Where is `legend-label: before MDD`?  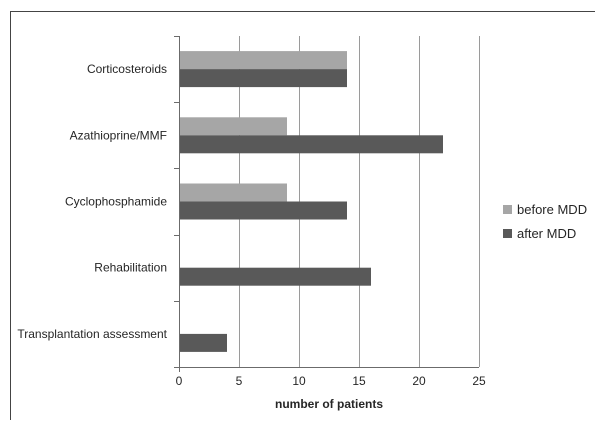
legend-label: before MDD is located at coordinates (552, 209).